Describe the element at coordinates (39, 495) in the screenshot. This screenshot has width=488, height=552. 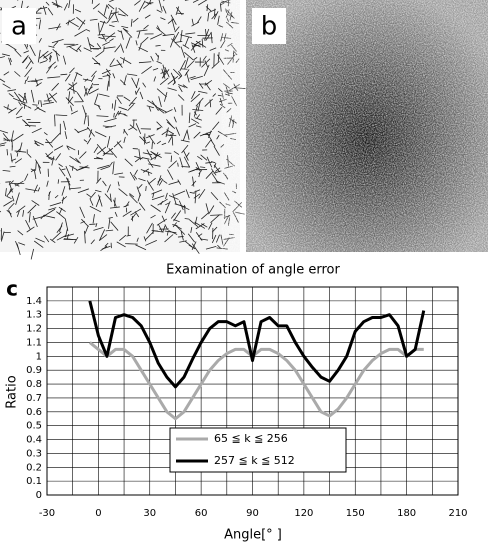
I see `y-tick-label: 0` at that location.